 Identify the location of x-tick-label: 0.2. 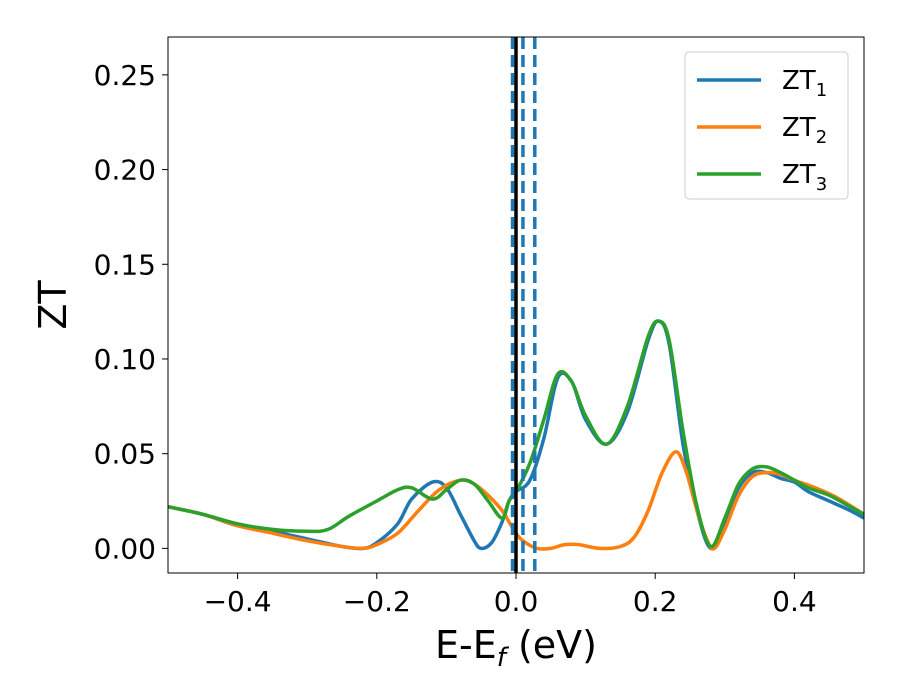
(655, 601).